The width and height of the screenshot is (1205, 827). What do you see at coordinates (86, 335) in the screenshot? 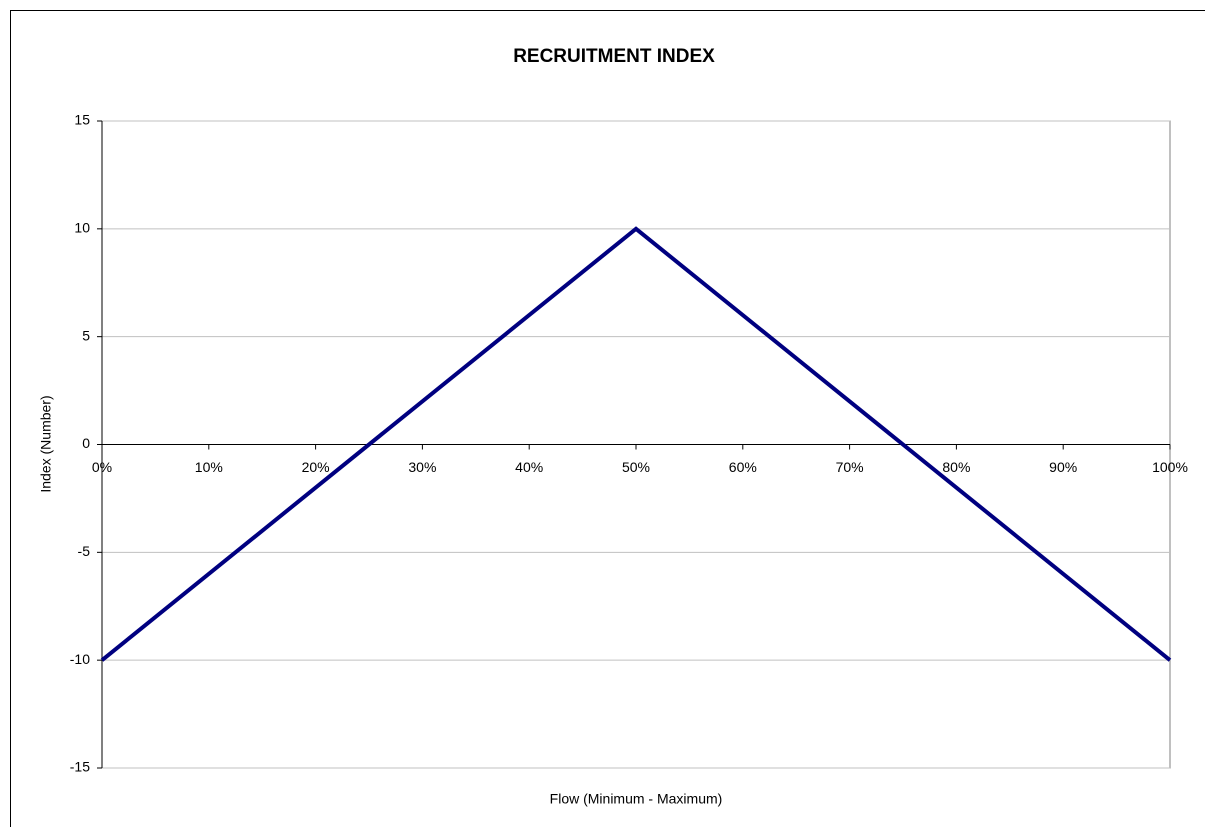
I see `y-tick-label: 5` at bounding box center [86, 335].